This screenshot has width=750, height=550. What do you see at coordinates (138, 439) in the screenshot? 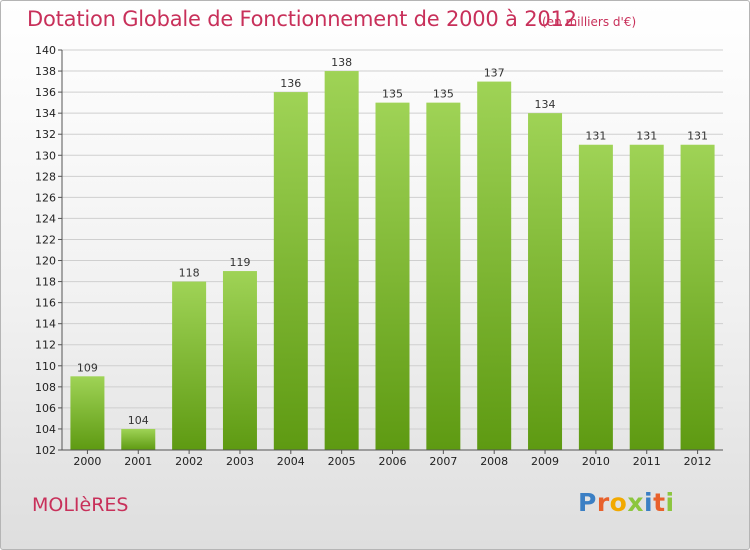
I see `bar-2001` at bounding box center [138, 439].